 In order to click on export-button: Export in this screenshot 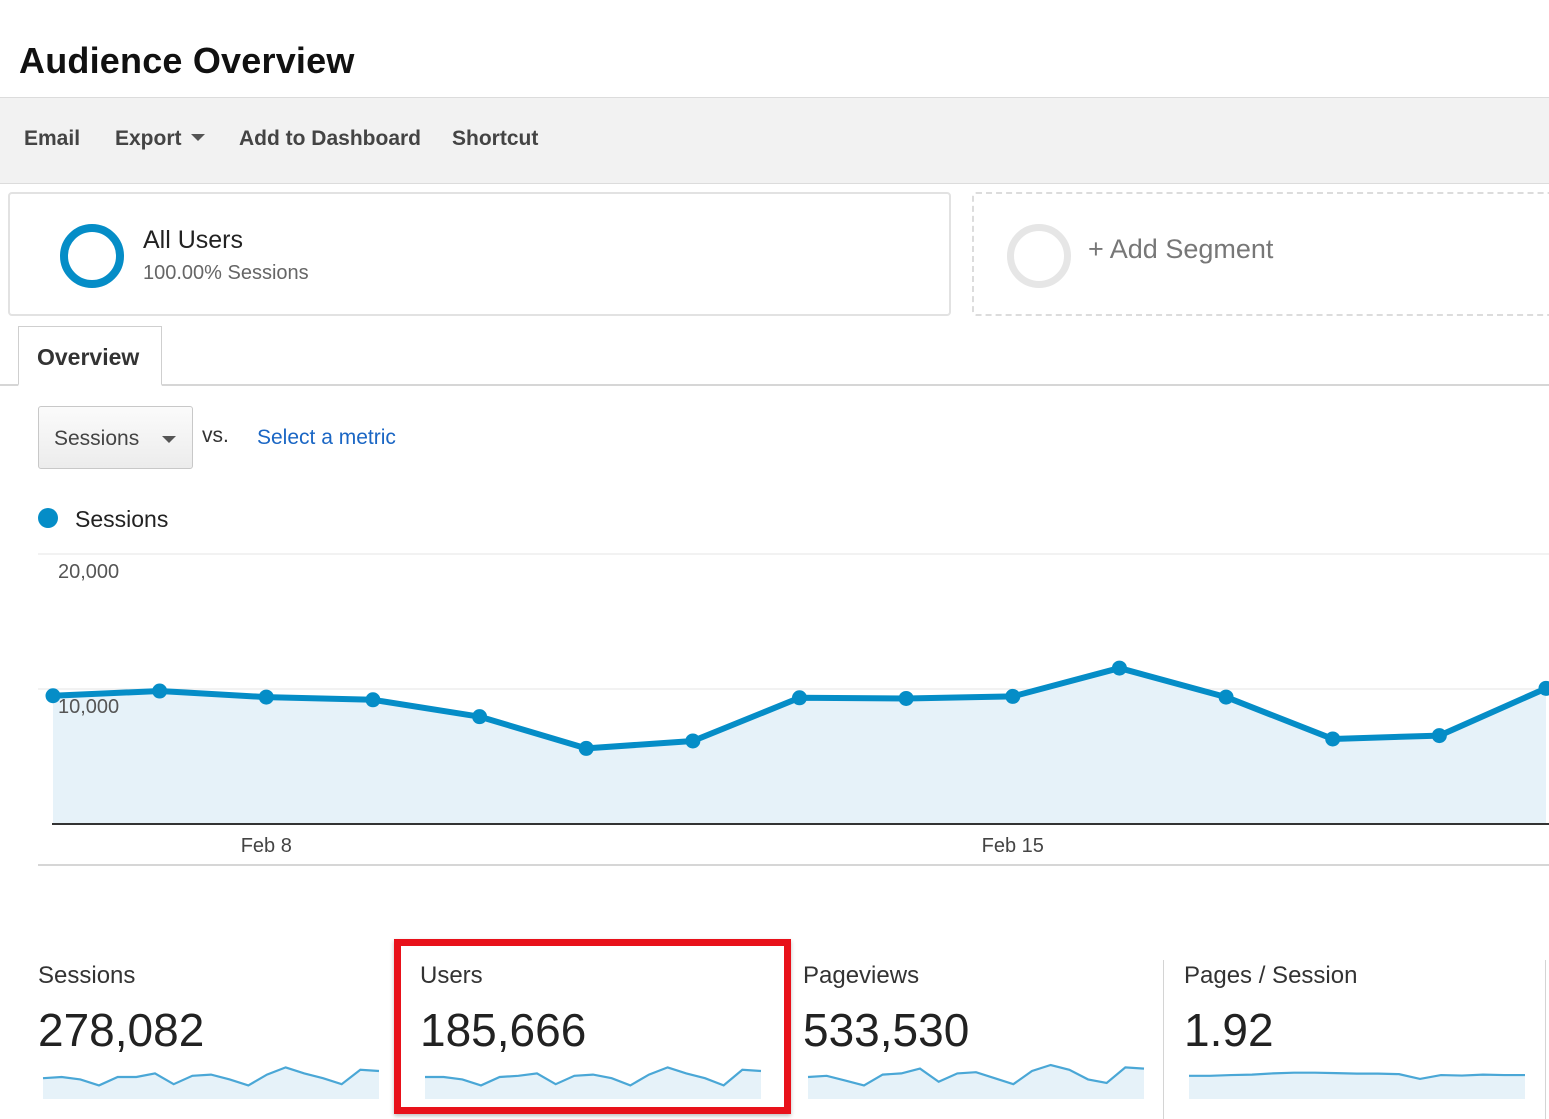, I will do `click(160, 139)`.